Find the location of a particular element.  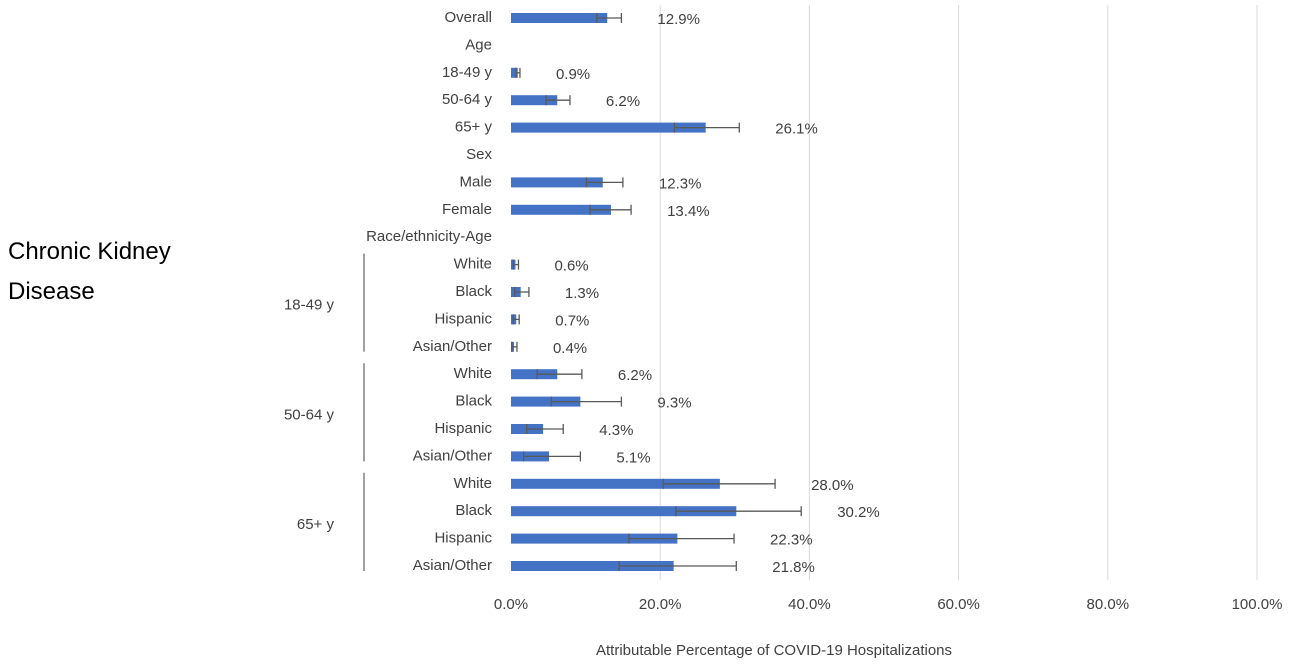

group-label: 18-49 y is located at coordinates (309, 305).